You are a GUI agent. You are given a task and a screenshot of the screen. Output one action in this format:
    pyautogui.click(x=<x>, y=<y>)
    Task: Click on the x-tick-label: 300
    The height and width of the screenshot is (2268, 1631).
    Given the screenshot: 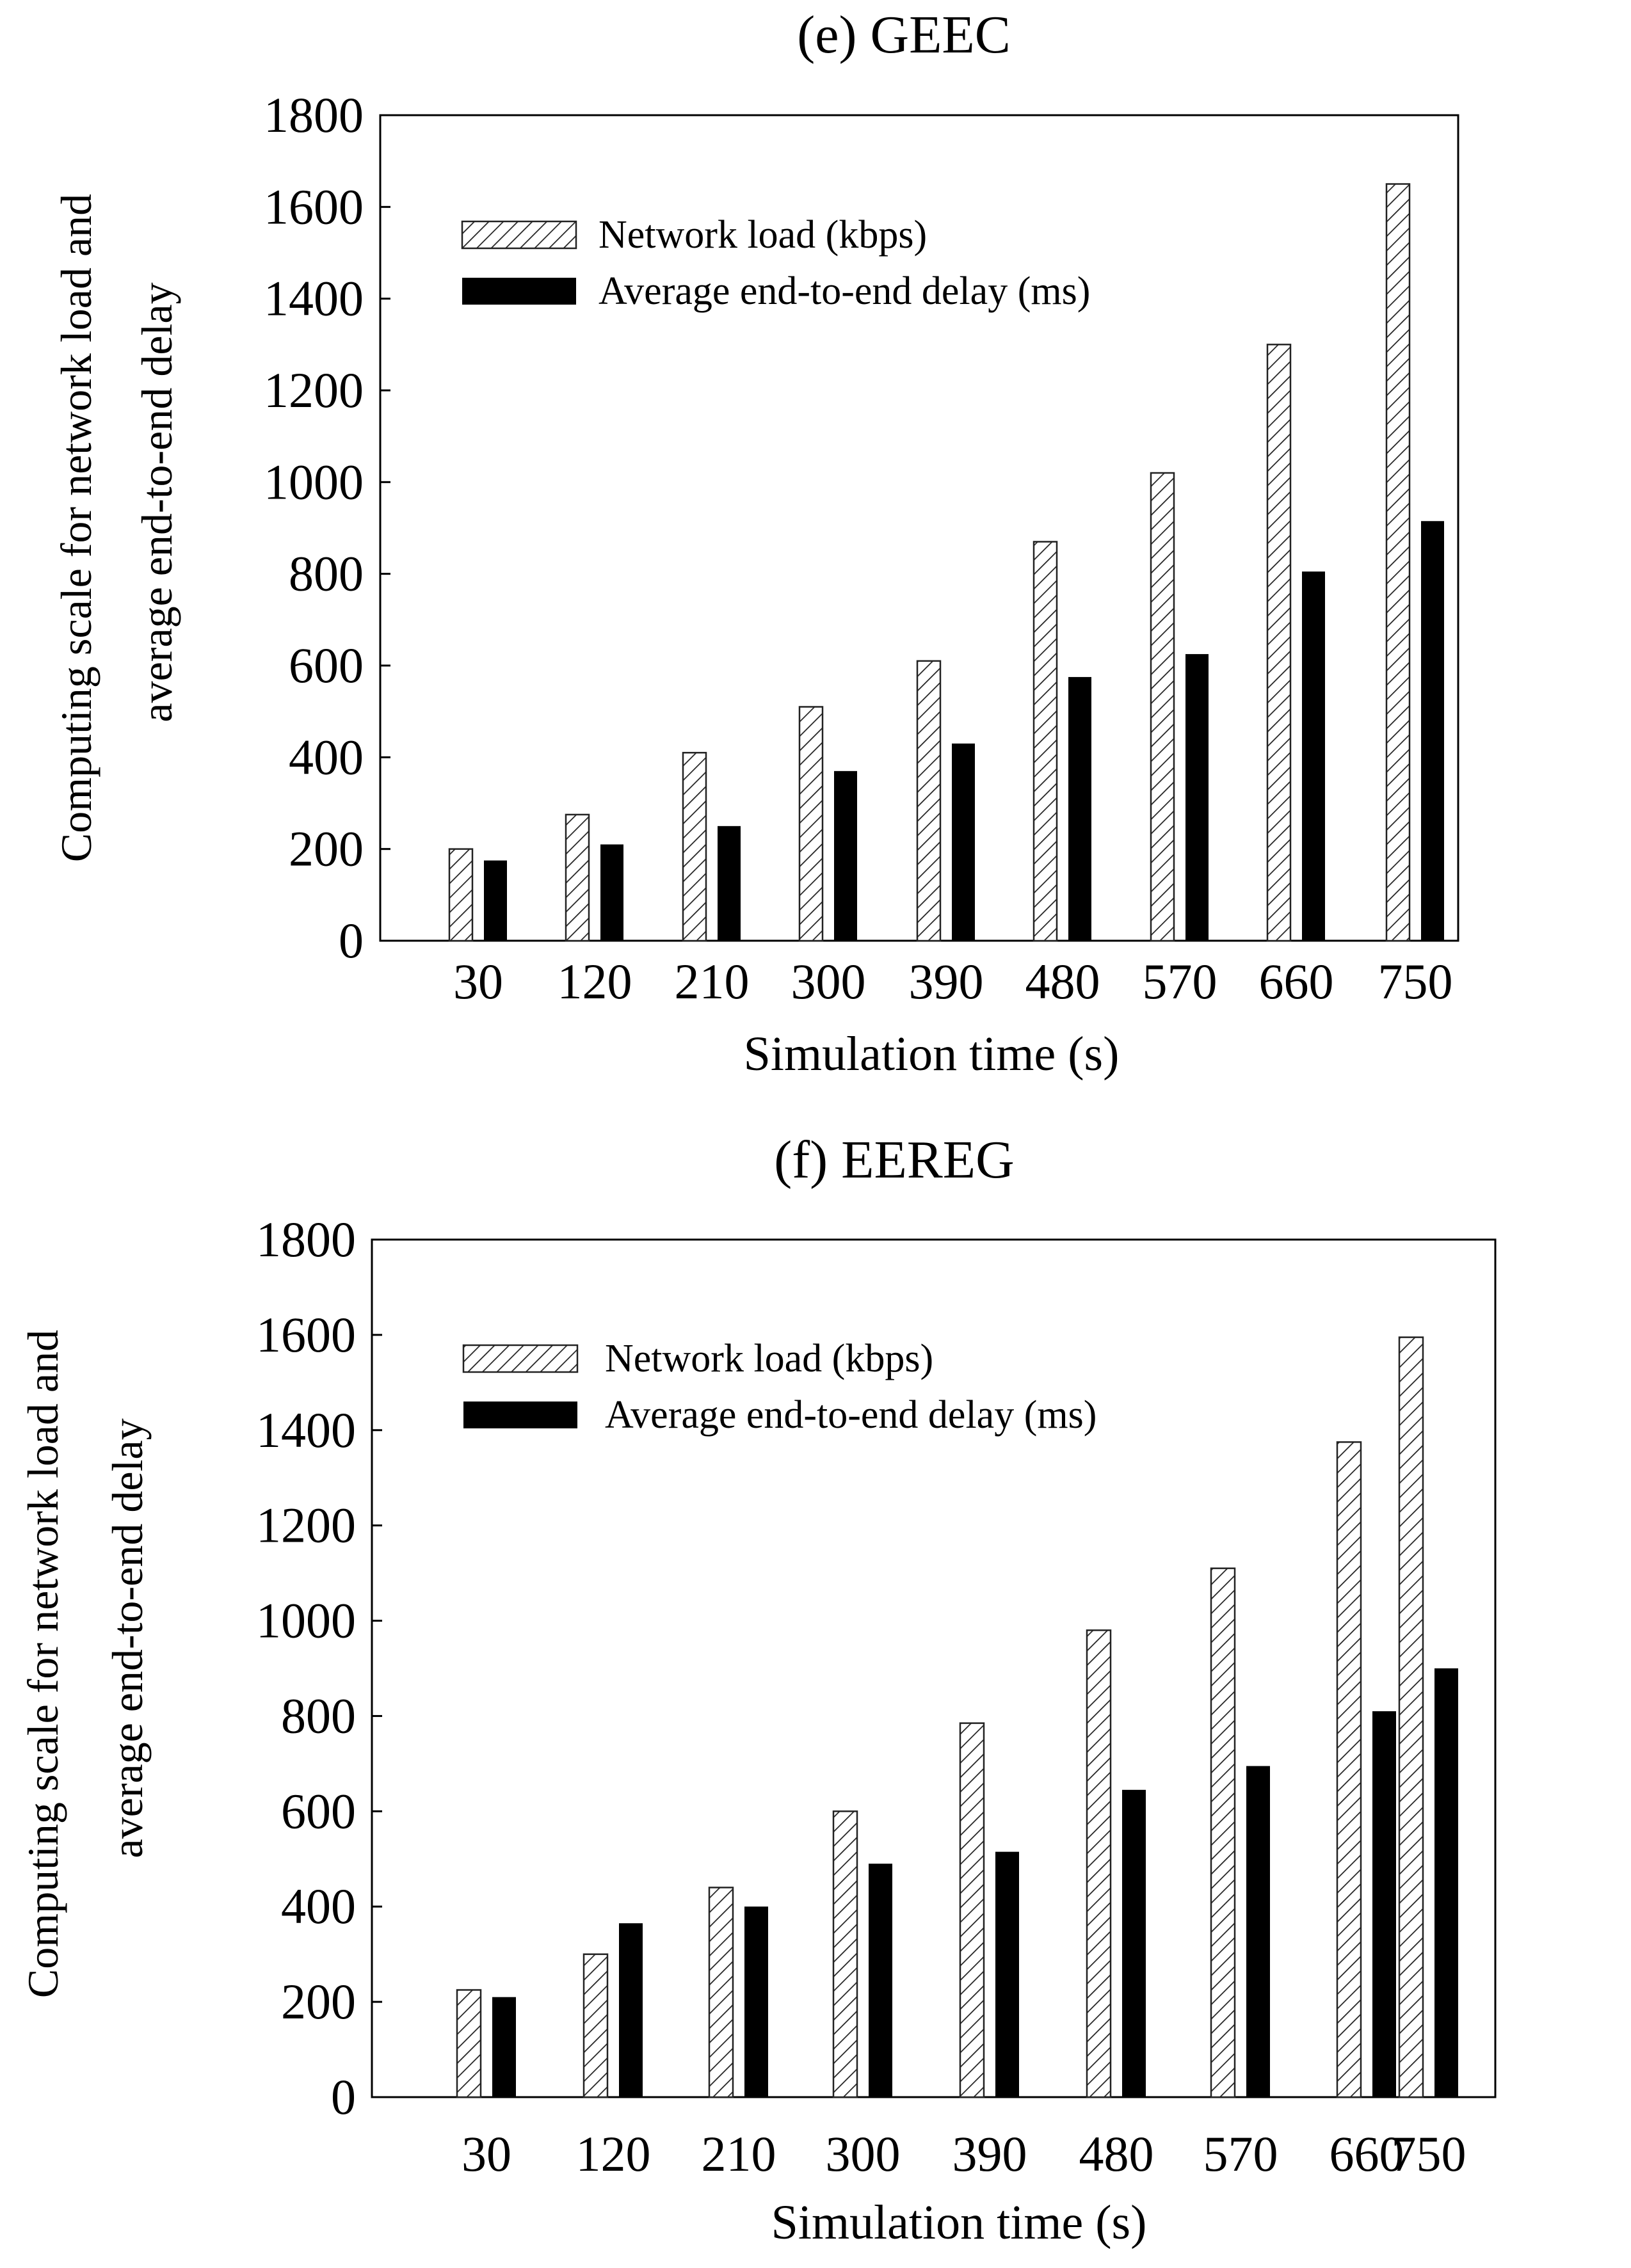 What is the action you would take?
    pyautogui.click(x=863, y=2154)
    